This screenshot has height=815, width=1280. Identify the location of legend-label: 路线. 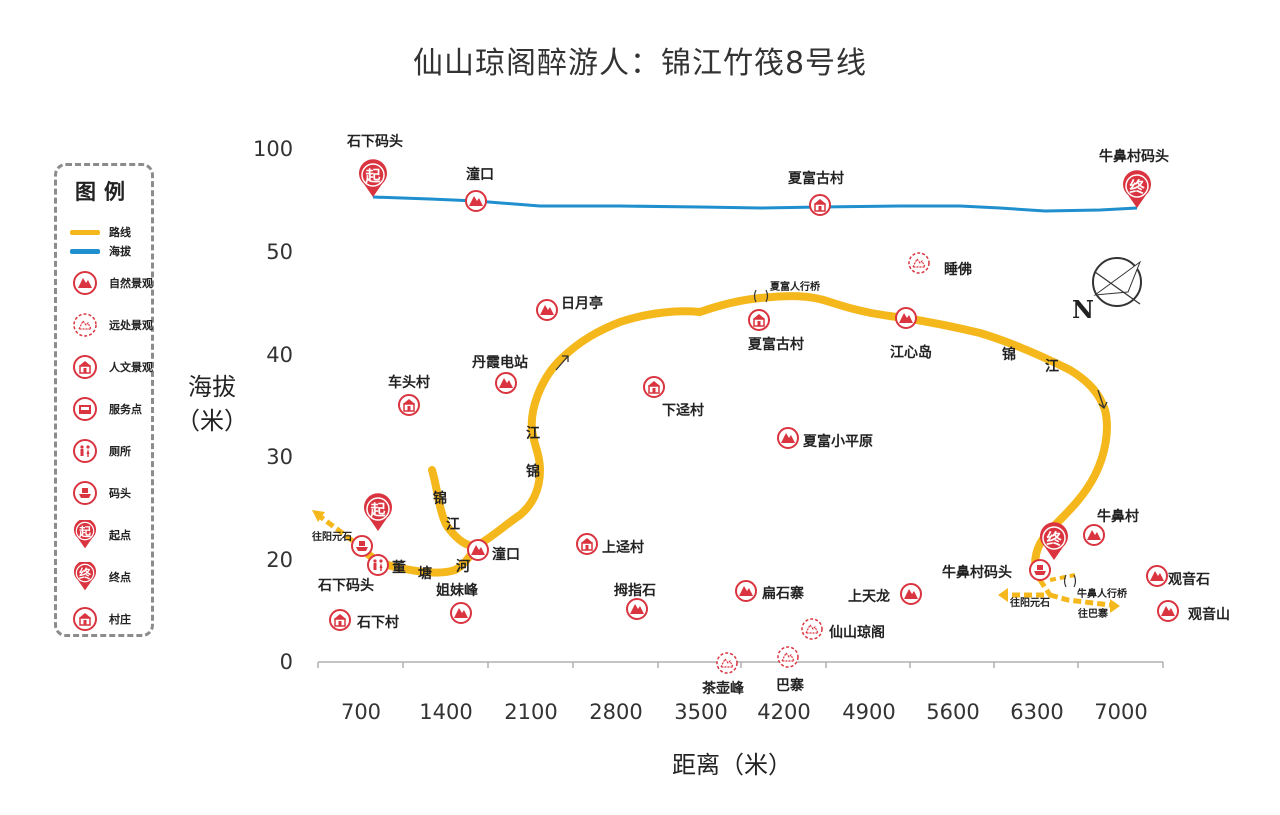
(120, 232).